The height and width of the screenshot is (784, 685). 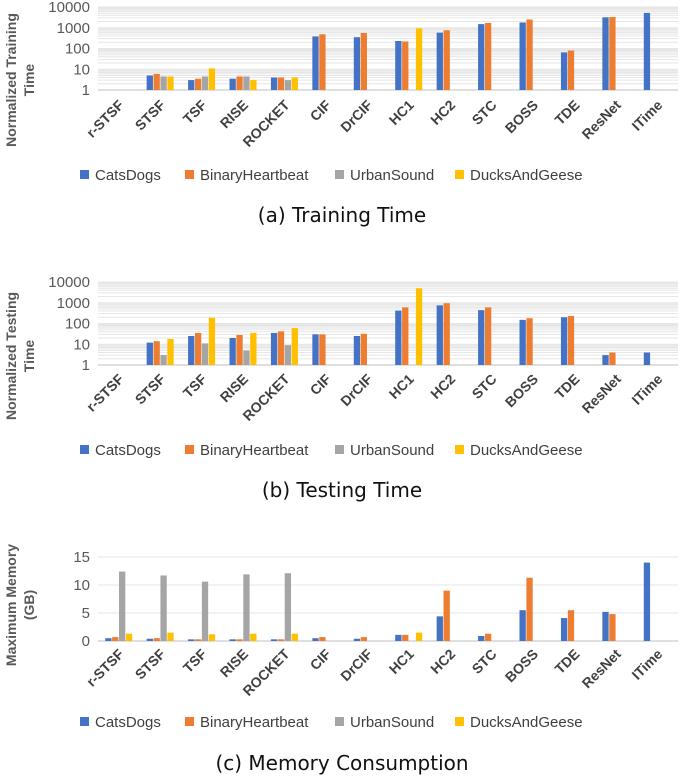 What do you see at coordinates (566, 386) in the screenshot?
I see `category-label: TDE` at bounding box center [566, 386].